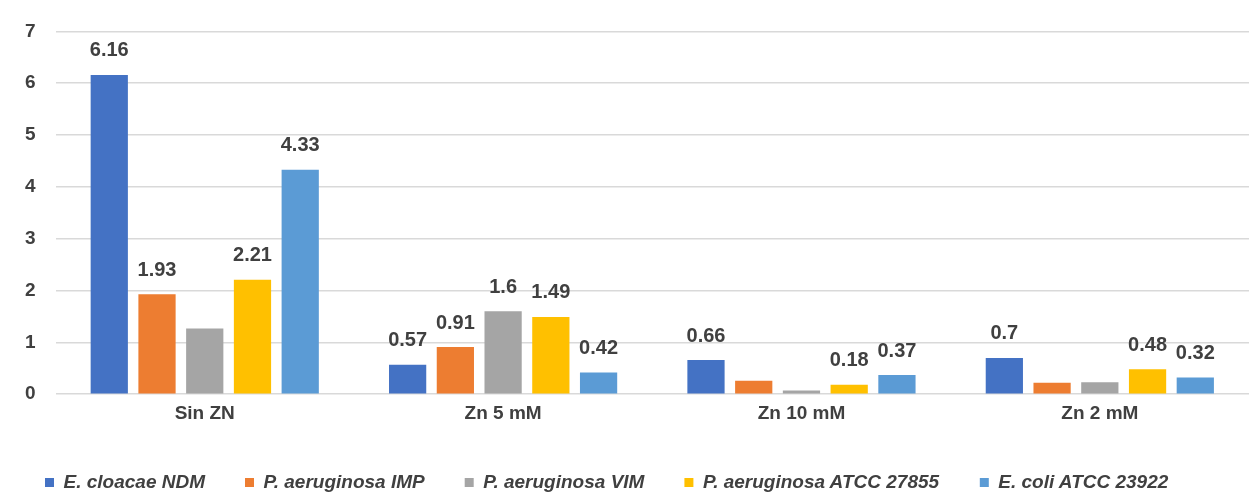  What do you see at coordinates (109, 49) in the screenshot?
I see `data-label: 6.16` at bounding box center [109, 49].